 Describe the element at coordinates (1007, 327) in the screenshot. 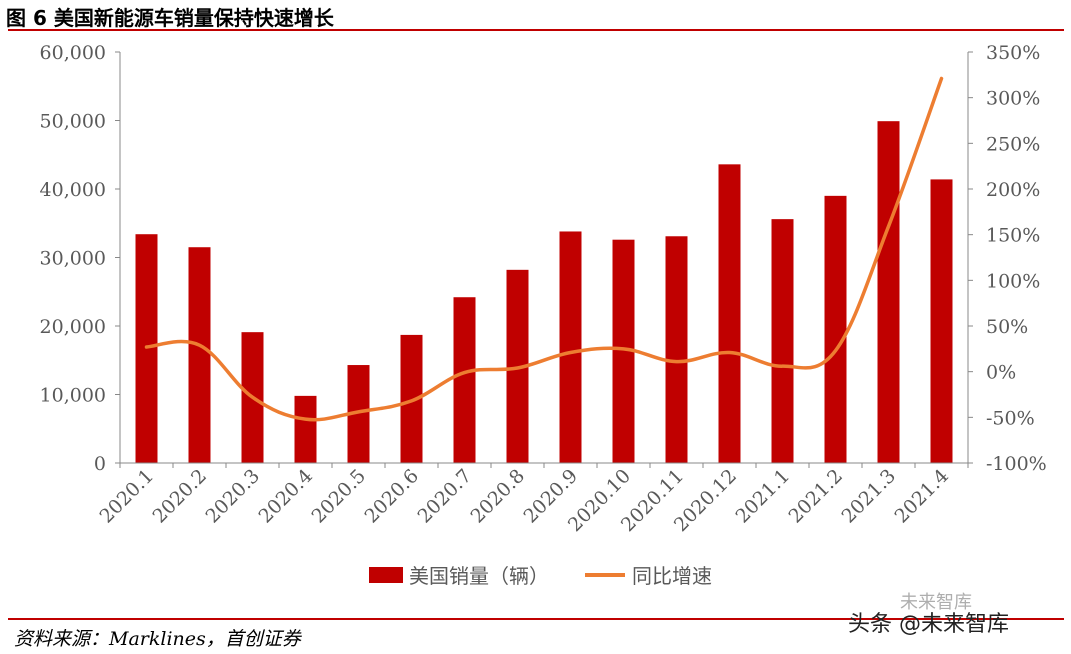

I see `y-right-tick-label: 50%` at that location.